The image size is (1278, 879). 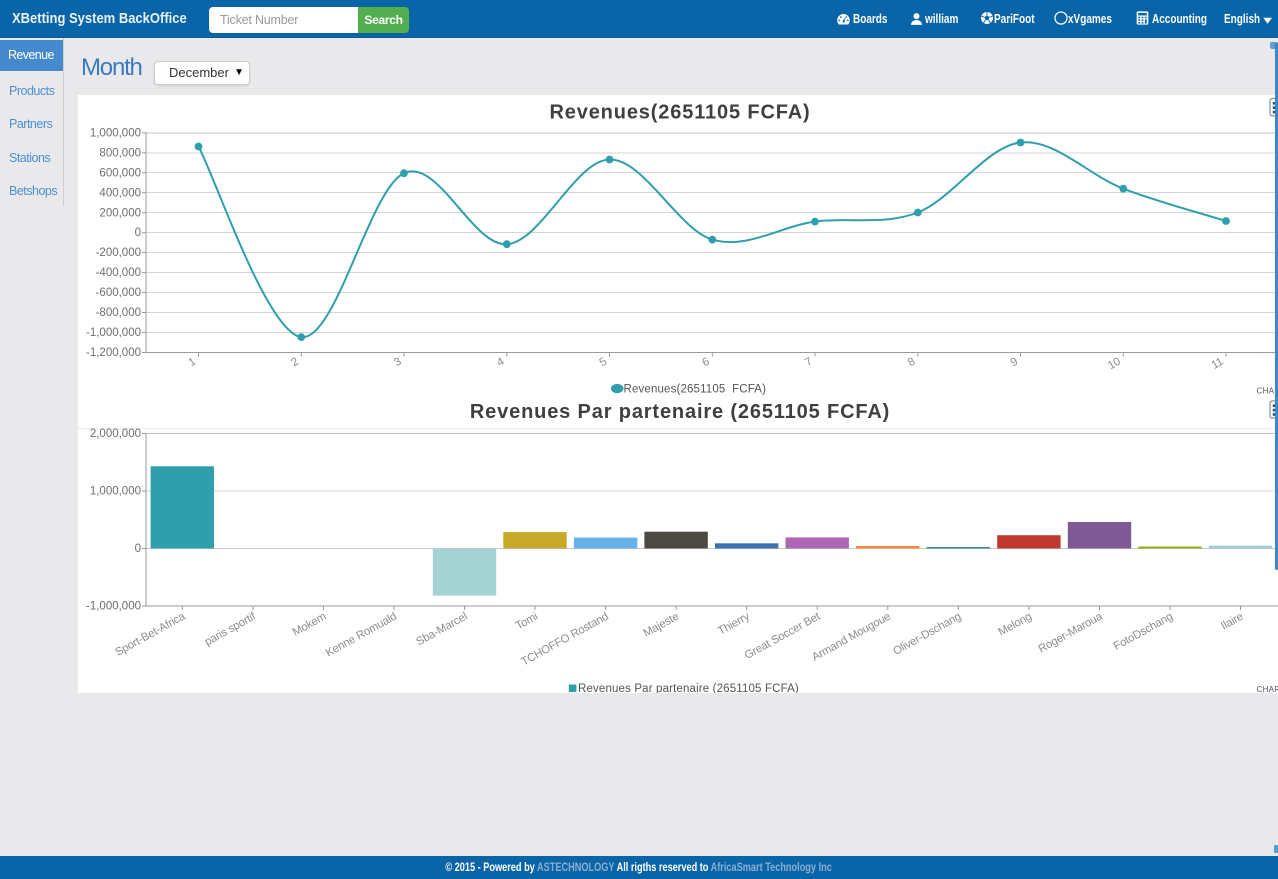 What do you see at coordinates (441, 630) in the screenshot?
I see `svg-text: Sba-Marcel` at bounding box center [441, 630].